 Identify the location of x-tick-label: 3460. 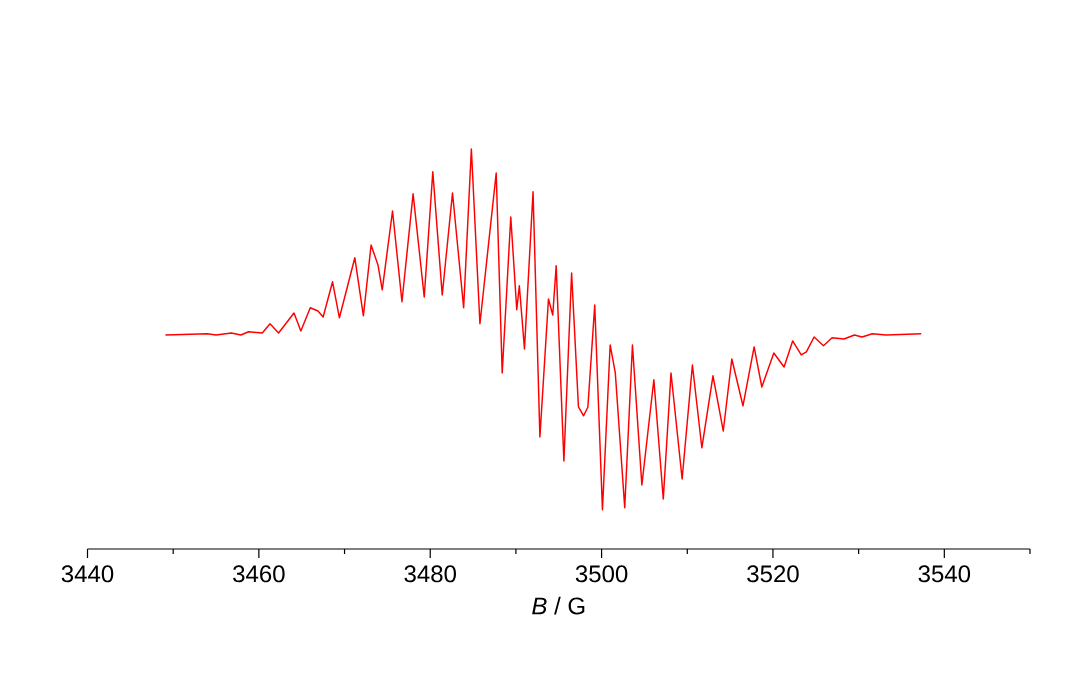
(259, 574).